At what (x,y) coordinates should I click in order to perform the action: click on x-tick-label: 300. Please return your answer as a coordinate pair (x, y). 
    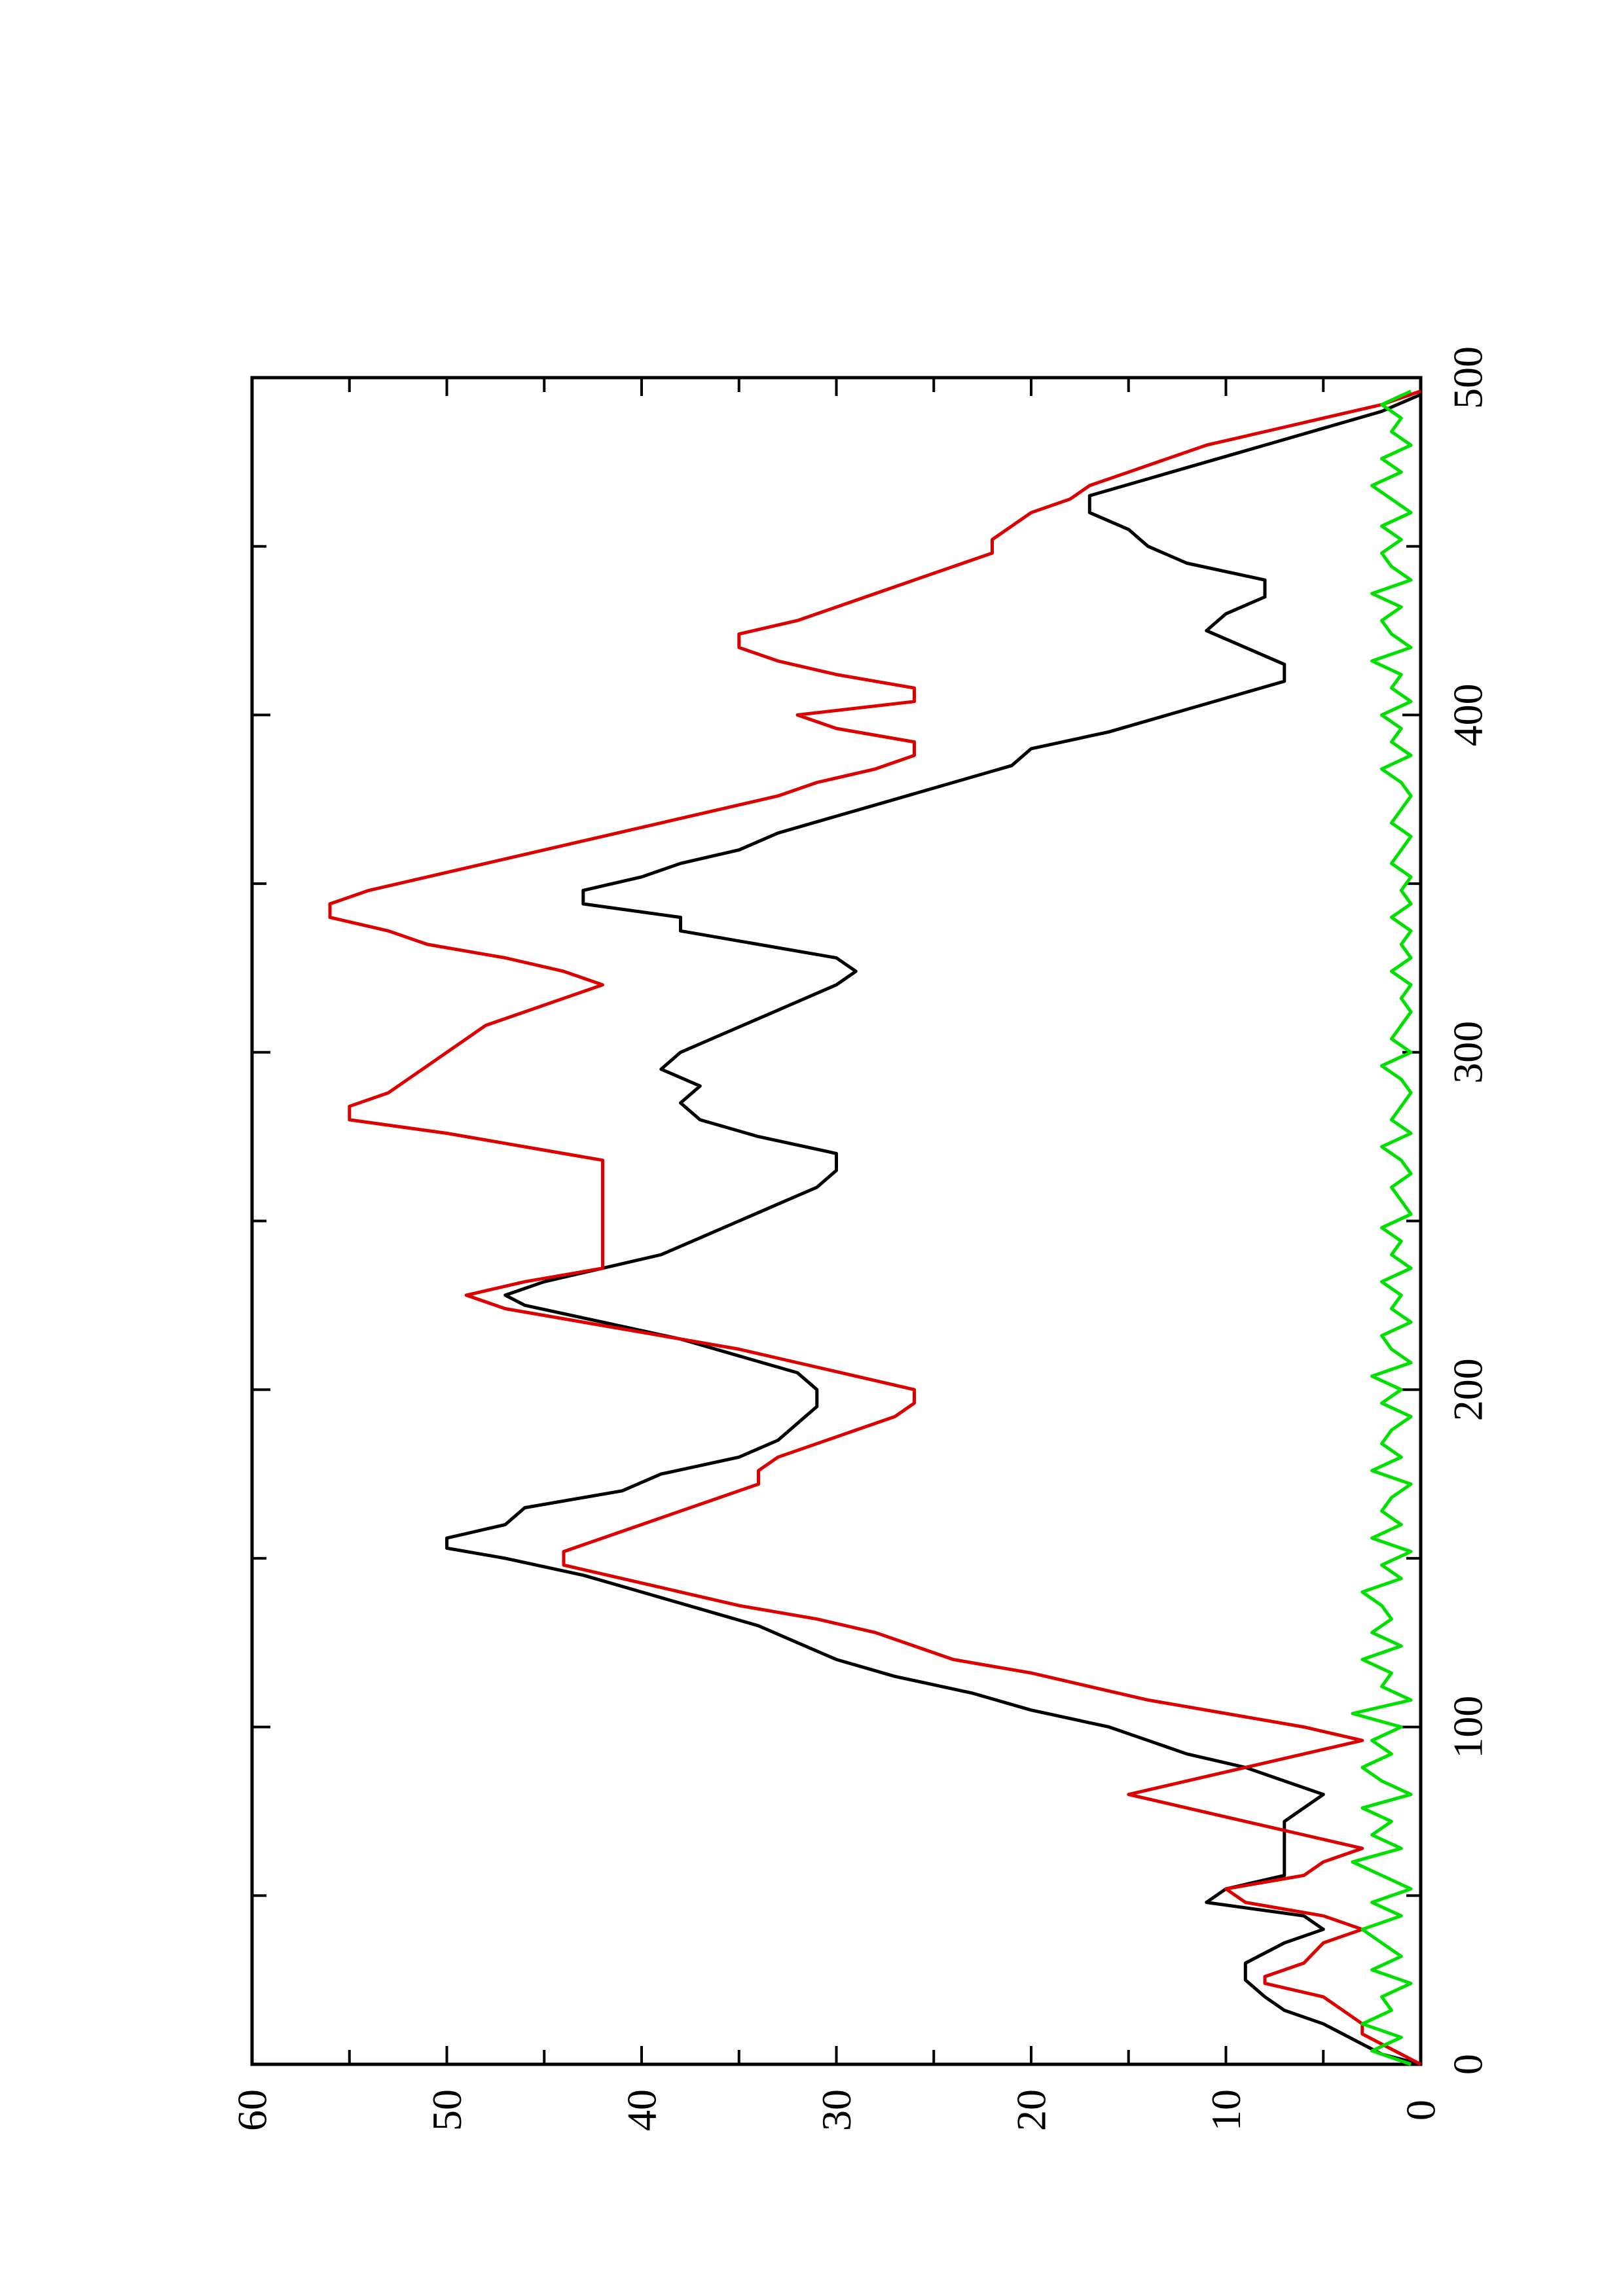
    Looking at the image, I should click on (1468, 1052).